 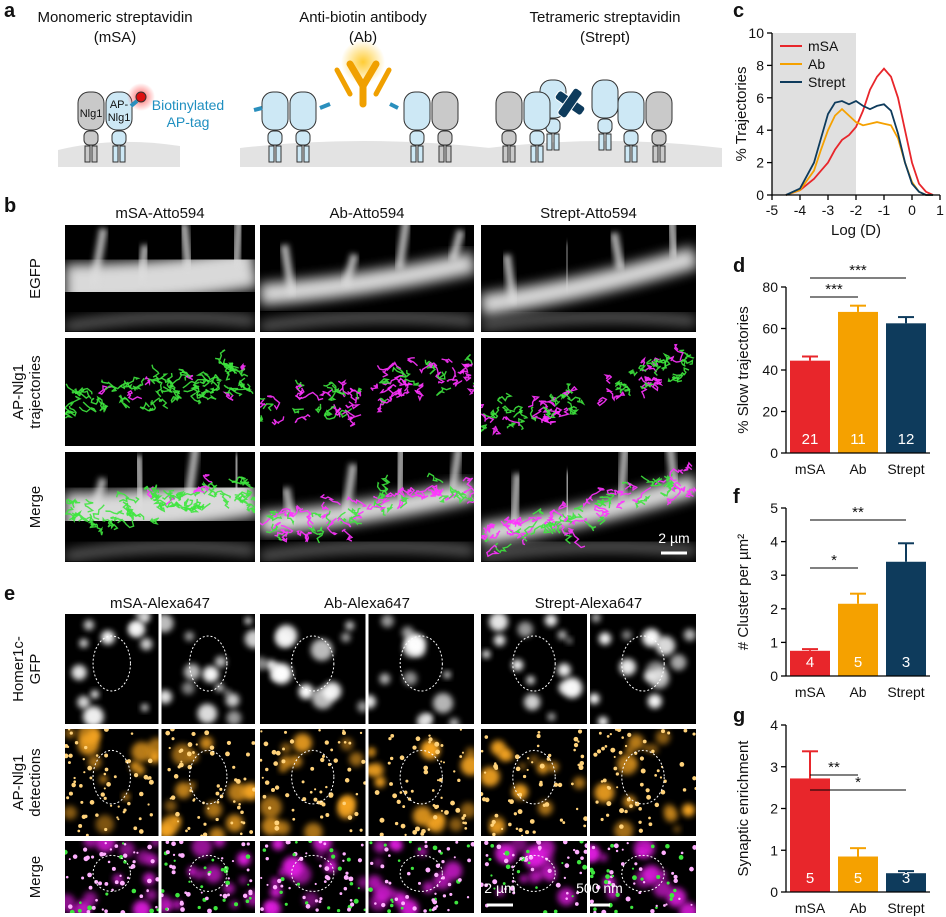 I want to click on protein-neck, so click(x=509, y=138).